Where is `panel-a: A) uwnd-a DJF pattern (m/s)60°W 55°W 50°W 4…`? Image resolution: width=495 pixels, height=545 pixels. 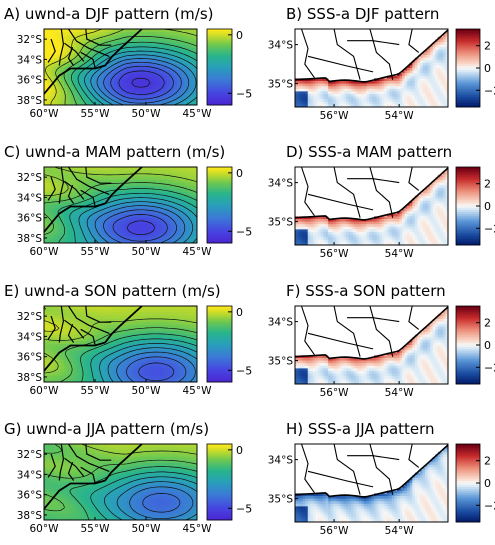
panel-a: A) uwnd-a DJF pattern (m/s)60°W 55°W 50°W 4… is located at coordinates (128, 62).